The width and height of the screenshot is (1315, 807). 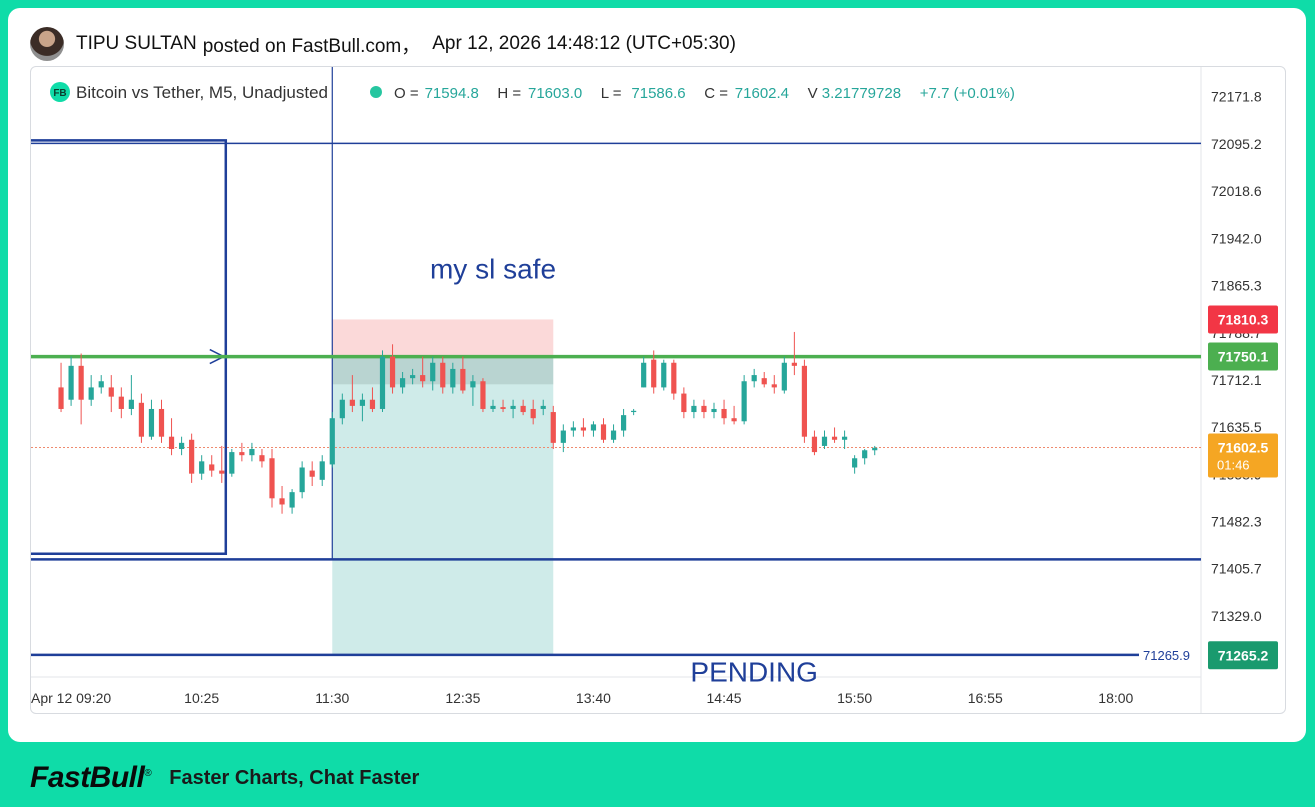 What do you see at coordinates (443, 505) in the screenshot?
I see `take-profit-zone` at bounding box center [443, 505].